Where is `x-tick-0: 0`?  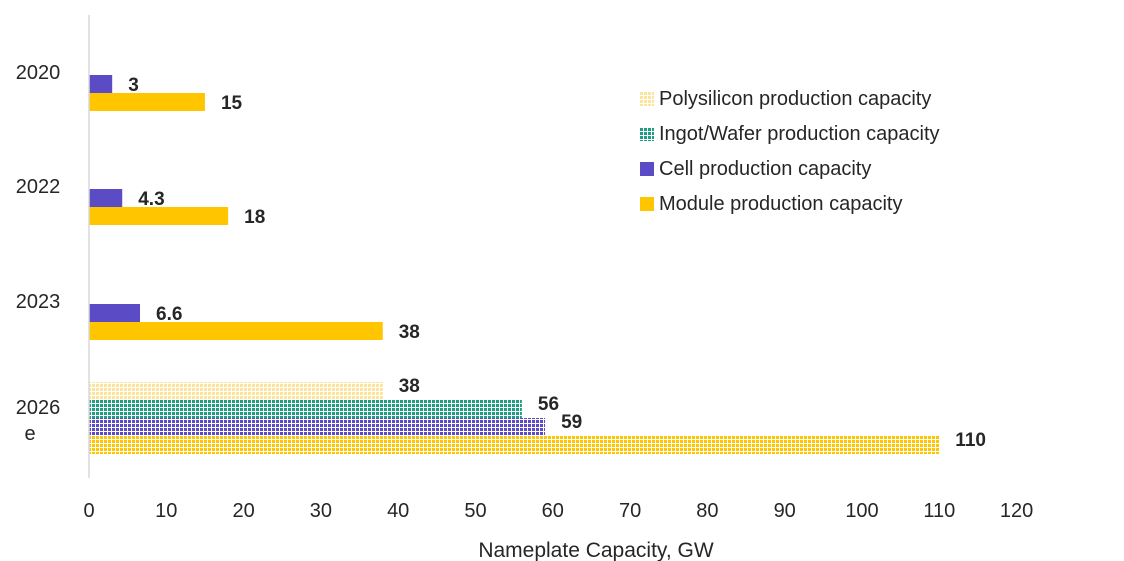
x-tick-0: 0 is located at coordinates (88, 511).